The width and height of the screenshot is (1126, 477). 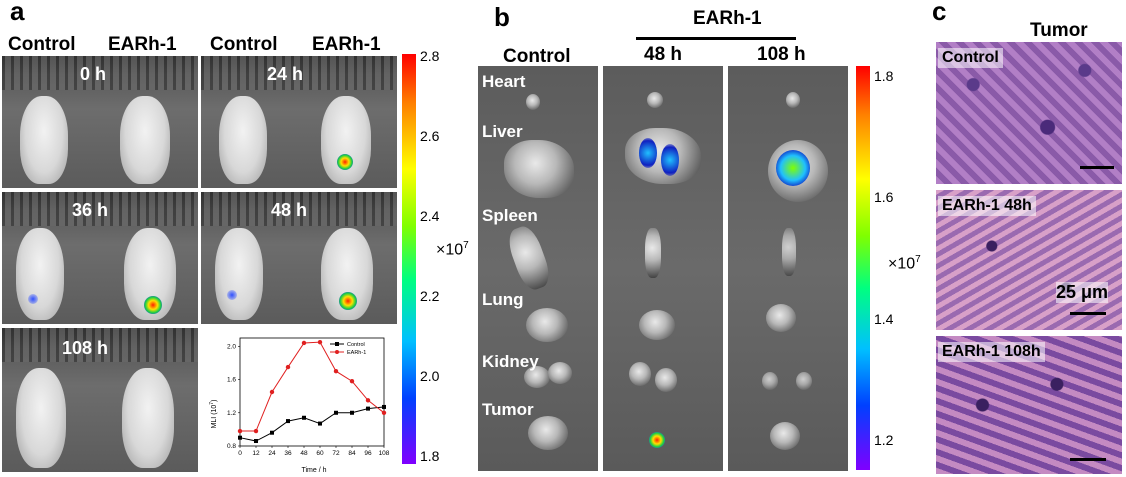 I want to click on colorbar-b-unit: ×10⁷, so click(x=904, y=263).